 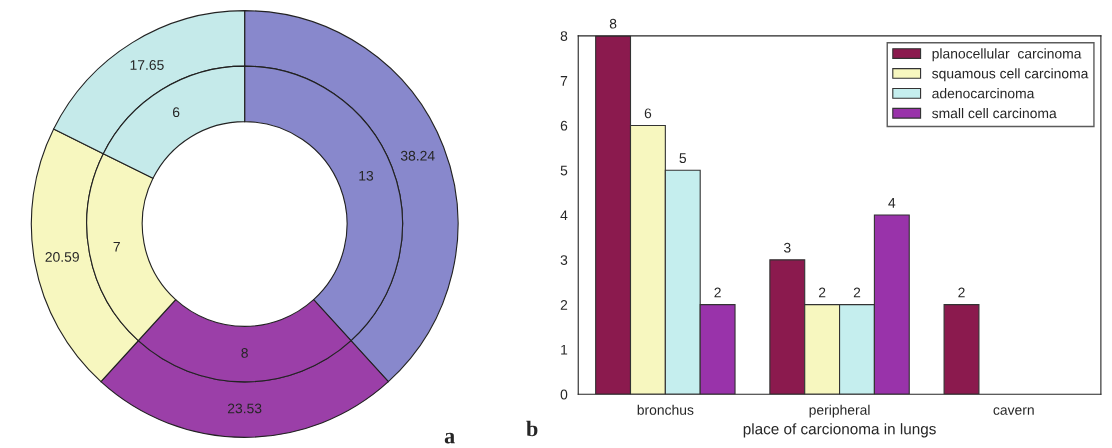 What do you see at coordinates (116, 246) in the screenshot?
I see `data-label: 7` at bounding box center [116, 246].